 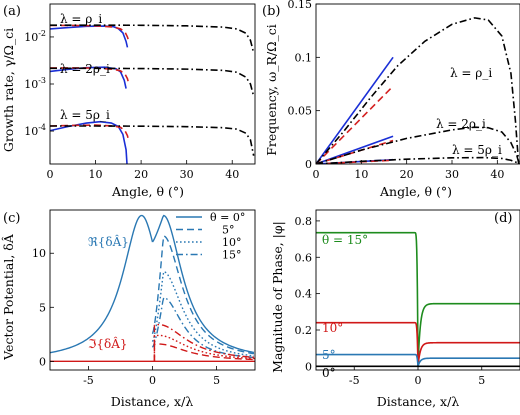 I want to click on panel-d-annotation-15deg: θ = 15°, so click(x=345, y=240).